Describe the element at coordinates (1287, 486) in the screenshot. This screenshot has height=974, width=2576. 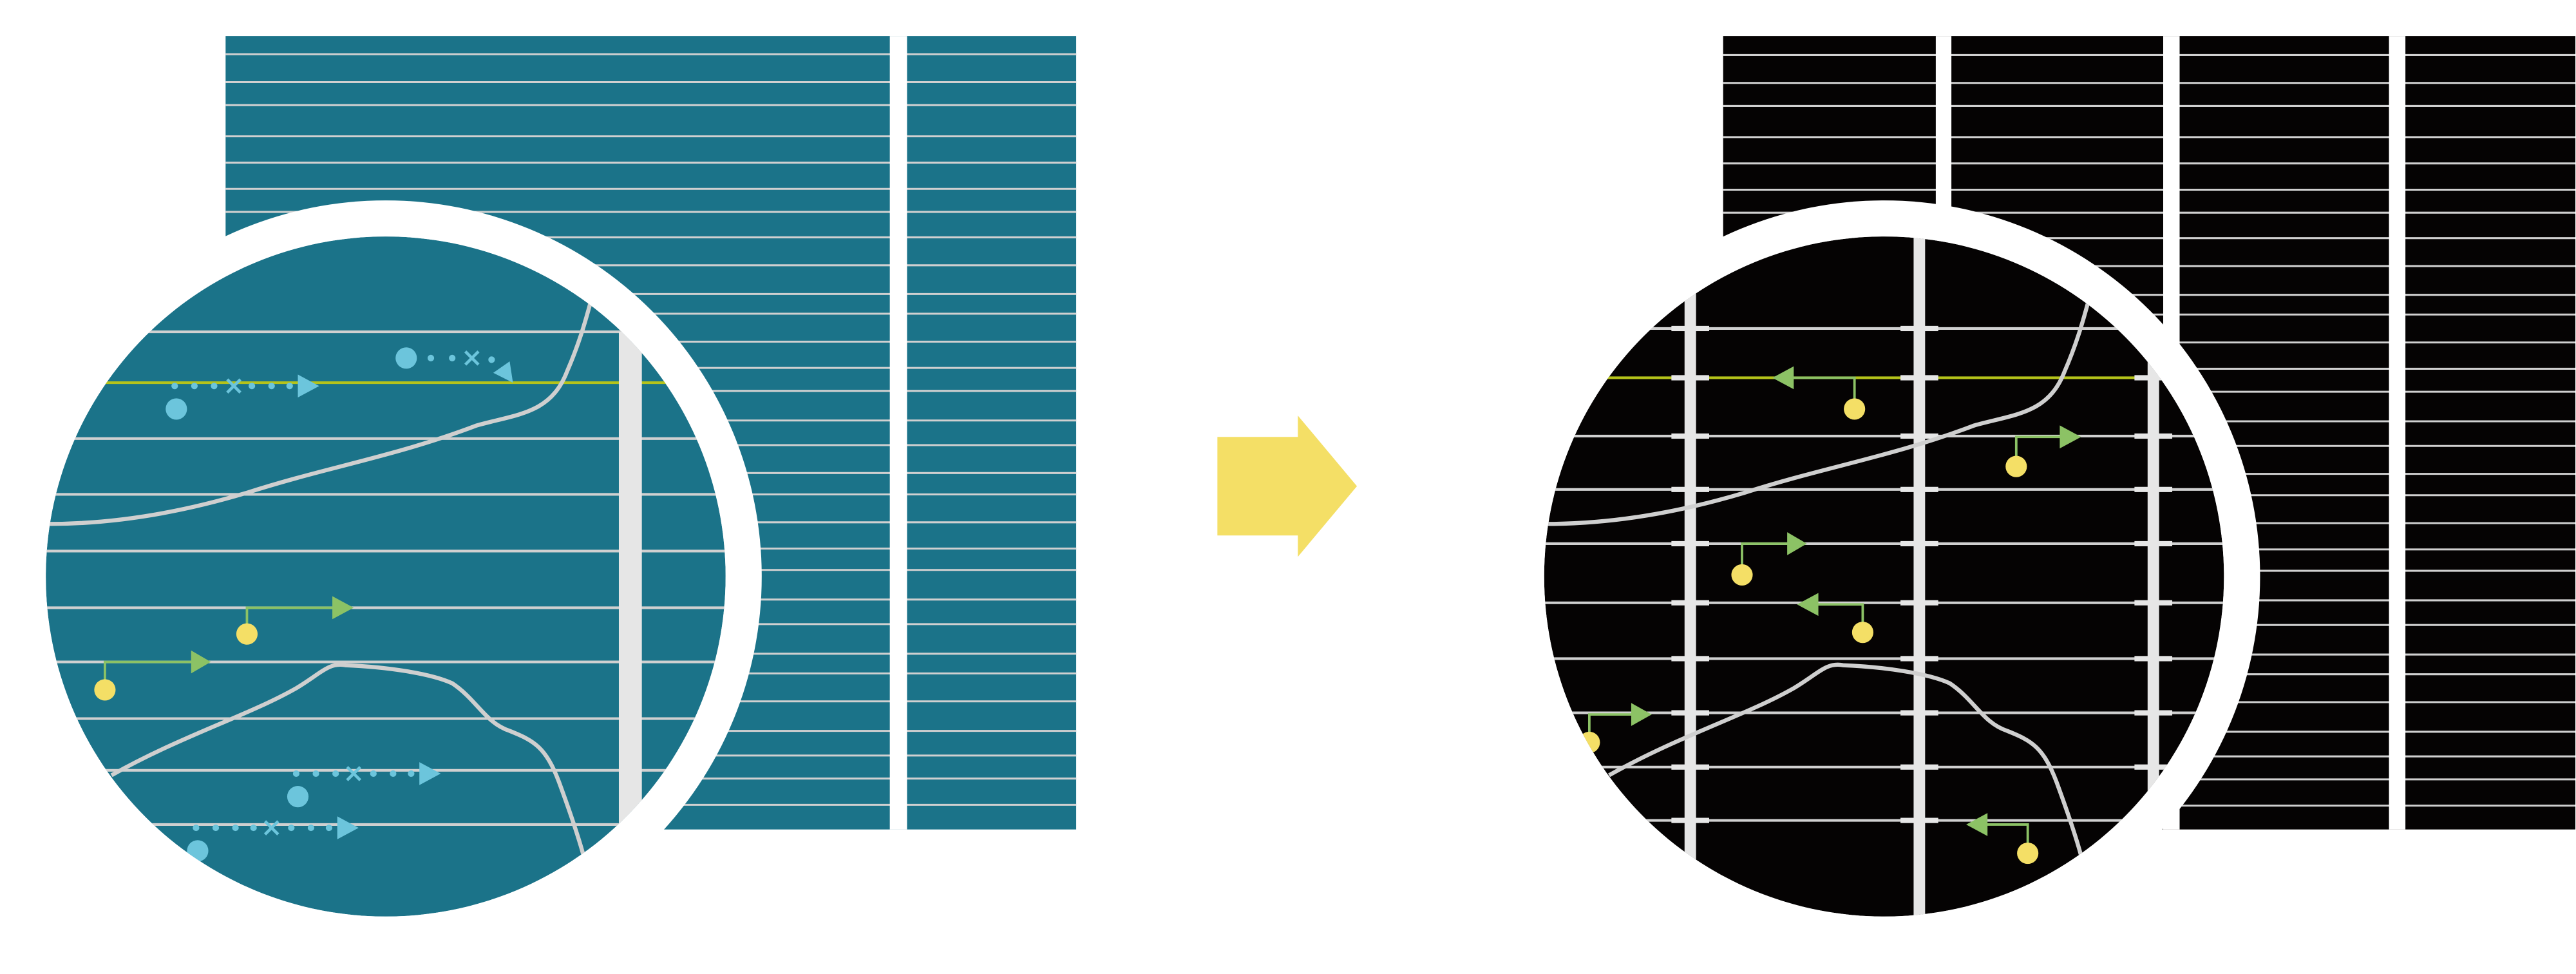
I see `right-arrow-icon` at that location.